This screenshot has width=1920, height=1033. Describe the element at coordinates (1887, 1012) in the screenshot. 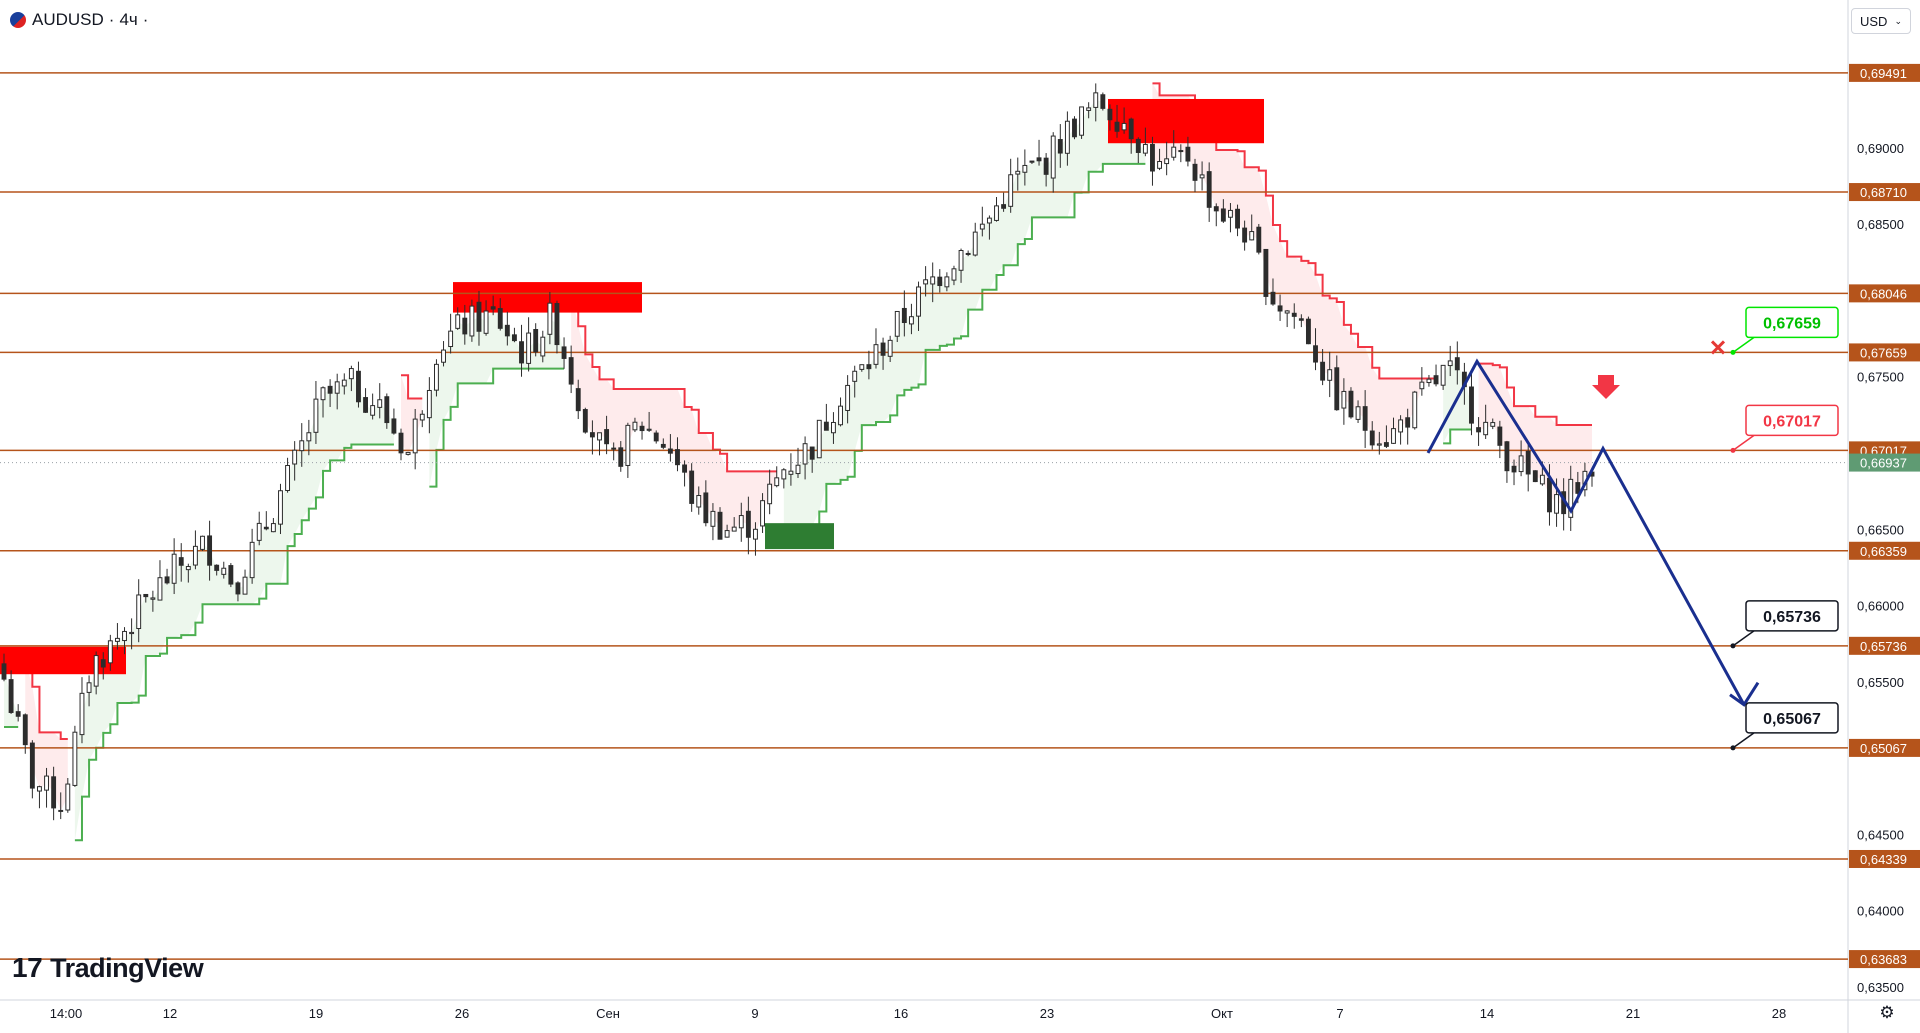

I see `gear-icon: ⚙` at that location.